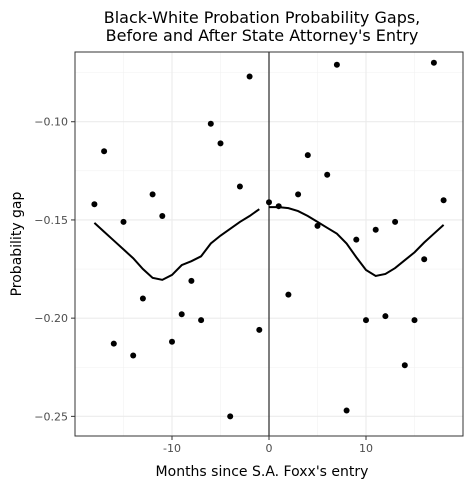 This screenshot has height=488, width=472. Describe the element at coordinates (172, 448) in the screenshot. I see `x-tick-label: -10` at that location.